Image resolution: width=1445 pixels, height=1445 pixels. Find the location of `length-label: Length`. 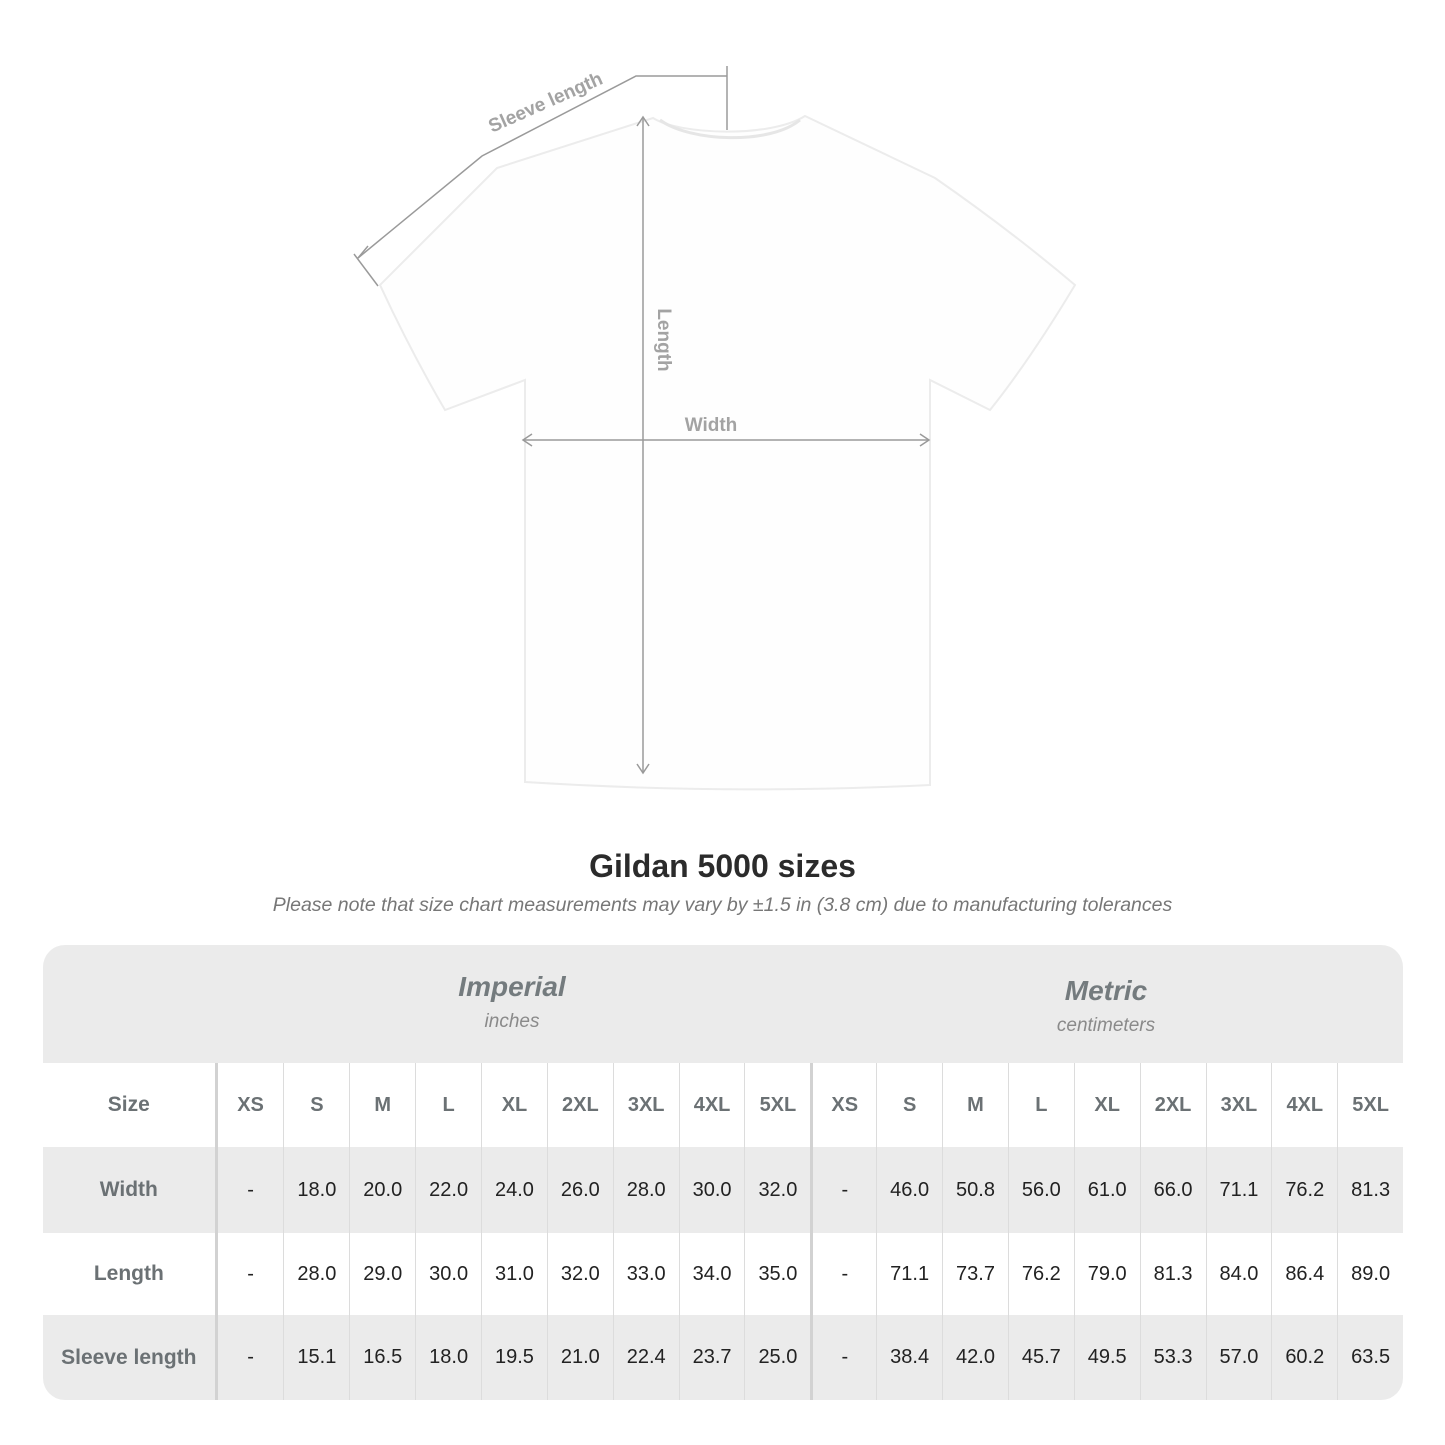

length-label: Length is located at coordinates (663, 339).